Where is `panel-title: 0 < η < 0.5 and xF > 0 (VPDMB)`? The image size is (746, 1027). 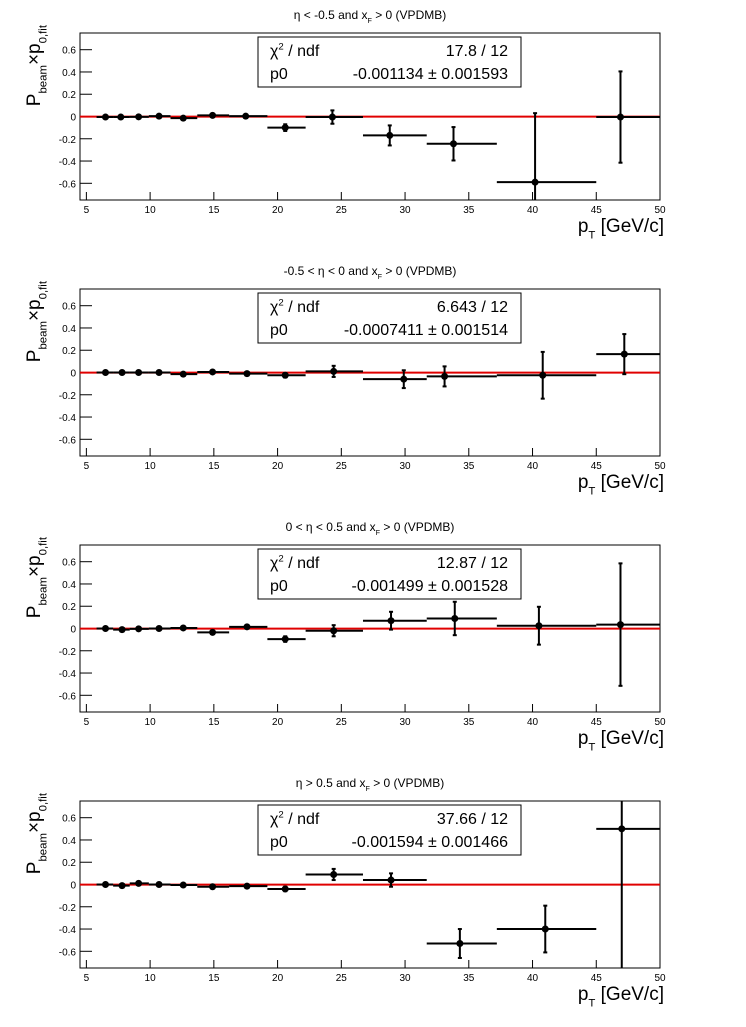
panel-title: 0 < η < 0.5 and xF > 0 (VPDMB) is located at coordinates (370, 528).